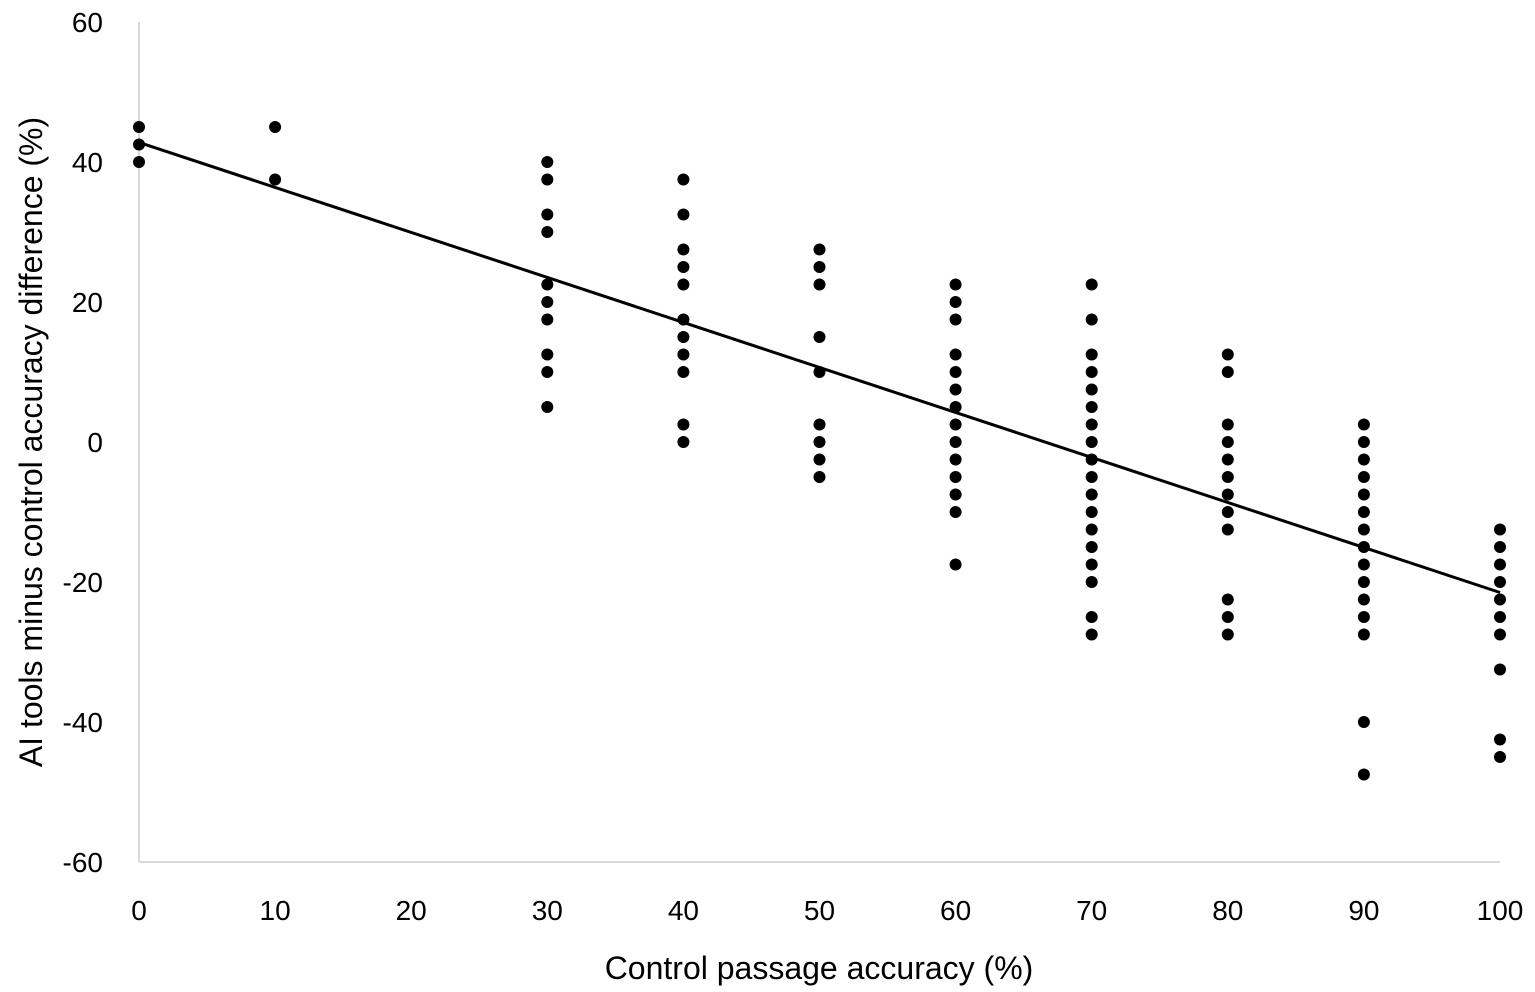  What do you see at coordinates (1227, 910) in the screenshot?
I see `x-tick-label: 80` at bounding box center [1227, 910].